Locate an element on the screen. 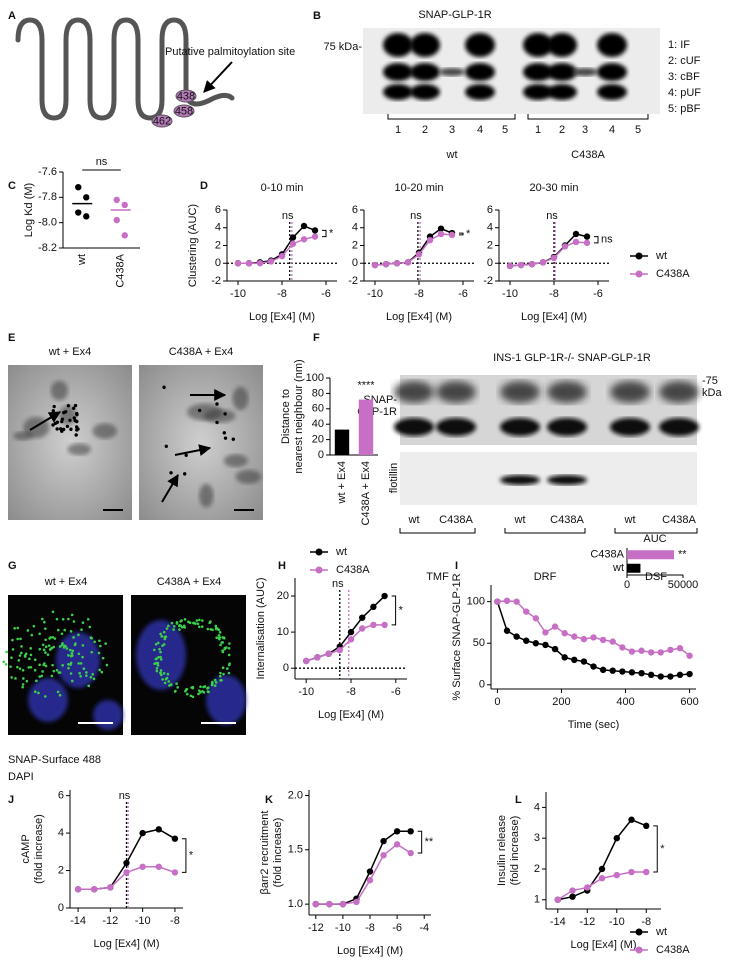 The width and height of the screenshot is (742, 969). x-tick-label: wt is located at coordinates (82, 260).